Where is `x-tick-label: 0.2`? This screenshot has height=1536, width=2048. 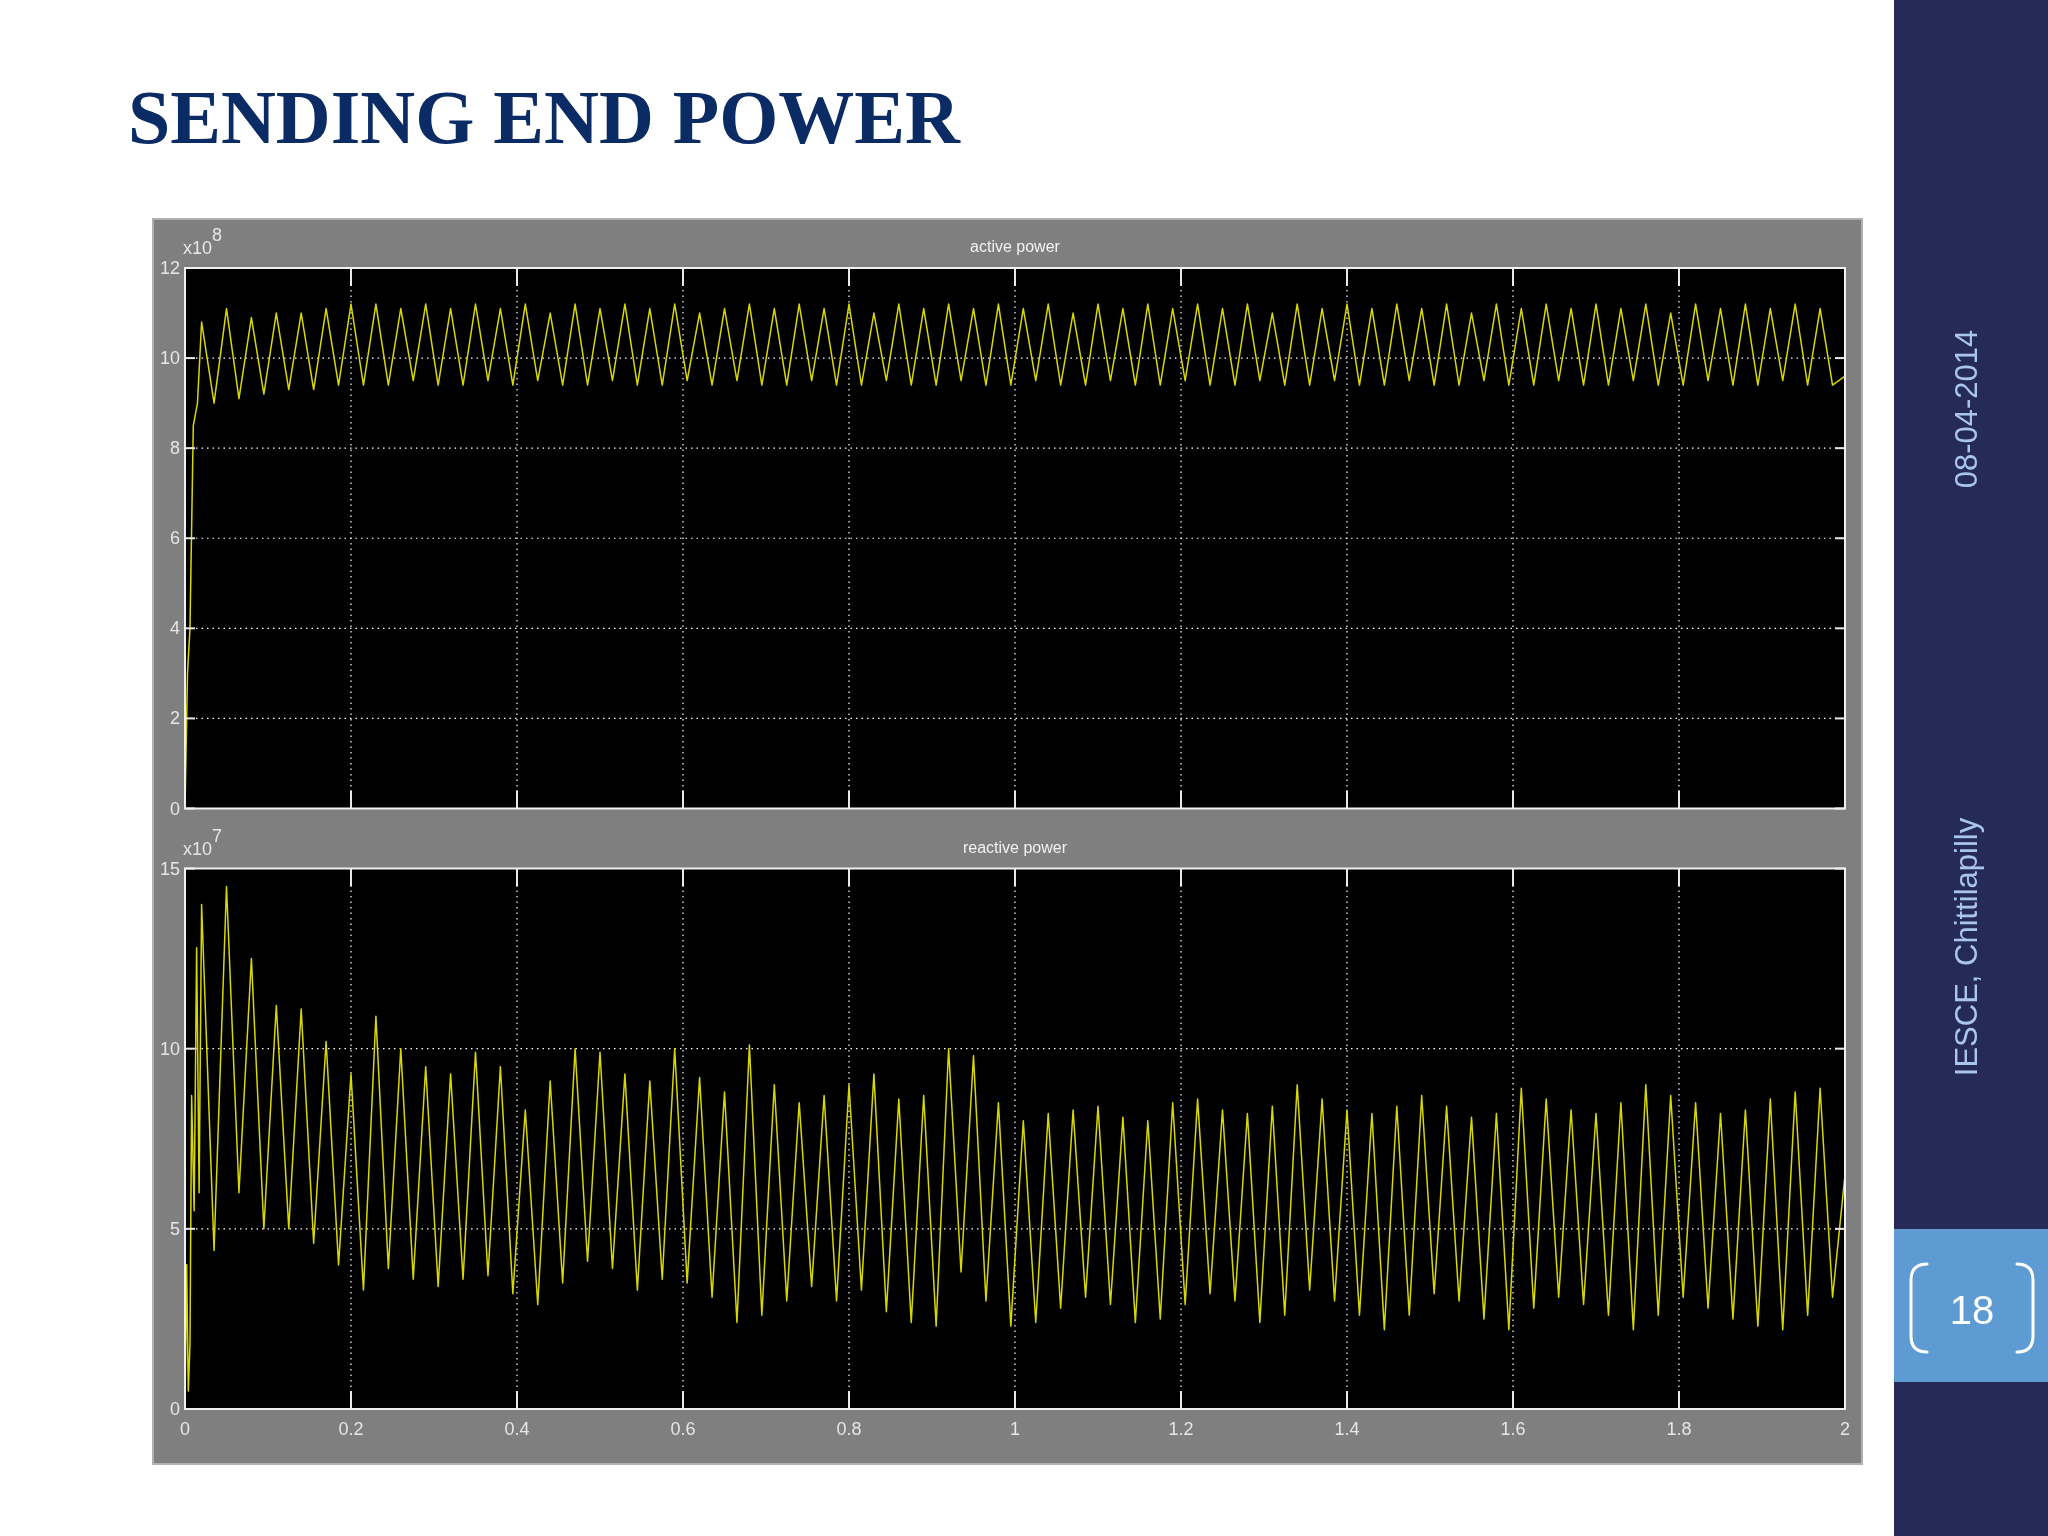
x-tick-label: 0.2 is located at coordinates (351, 1429).